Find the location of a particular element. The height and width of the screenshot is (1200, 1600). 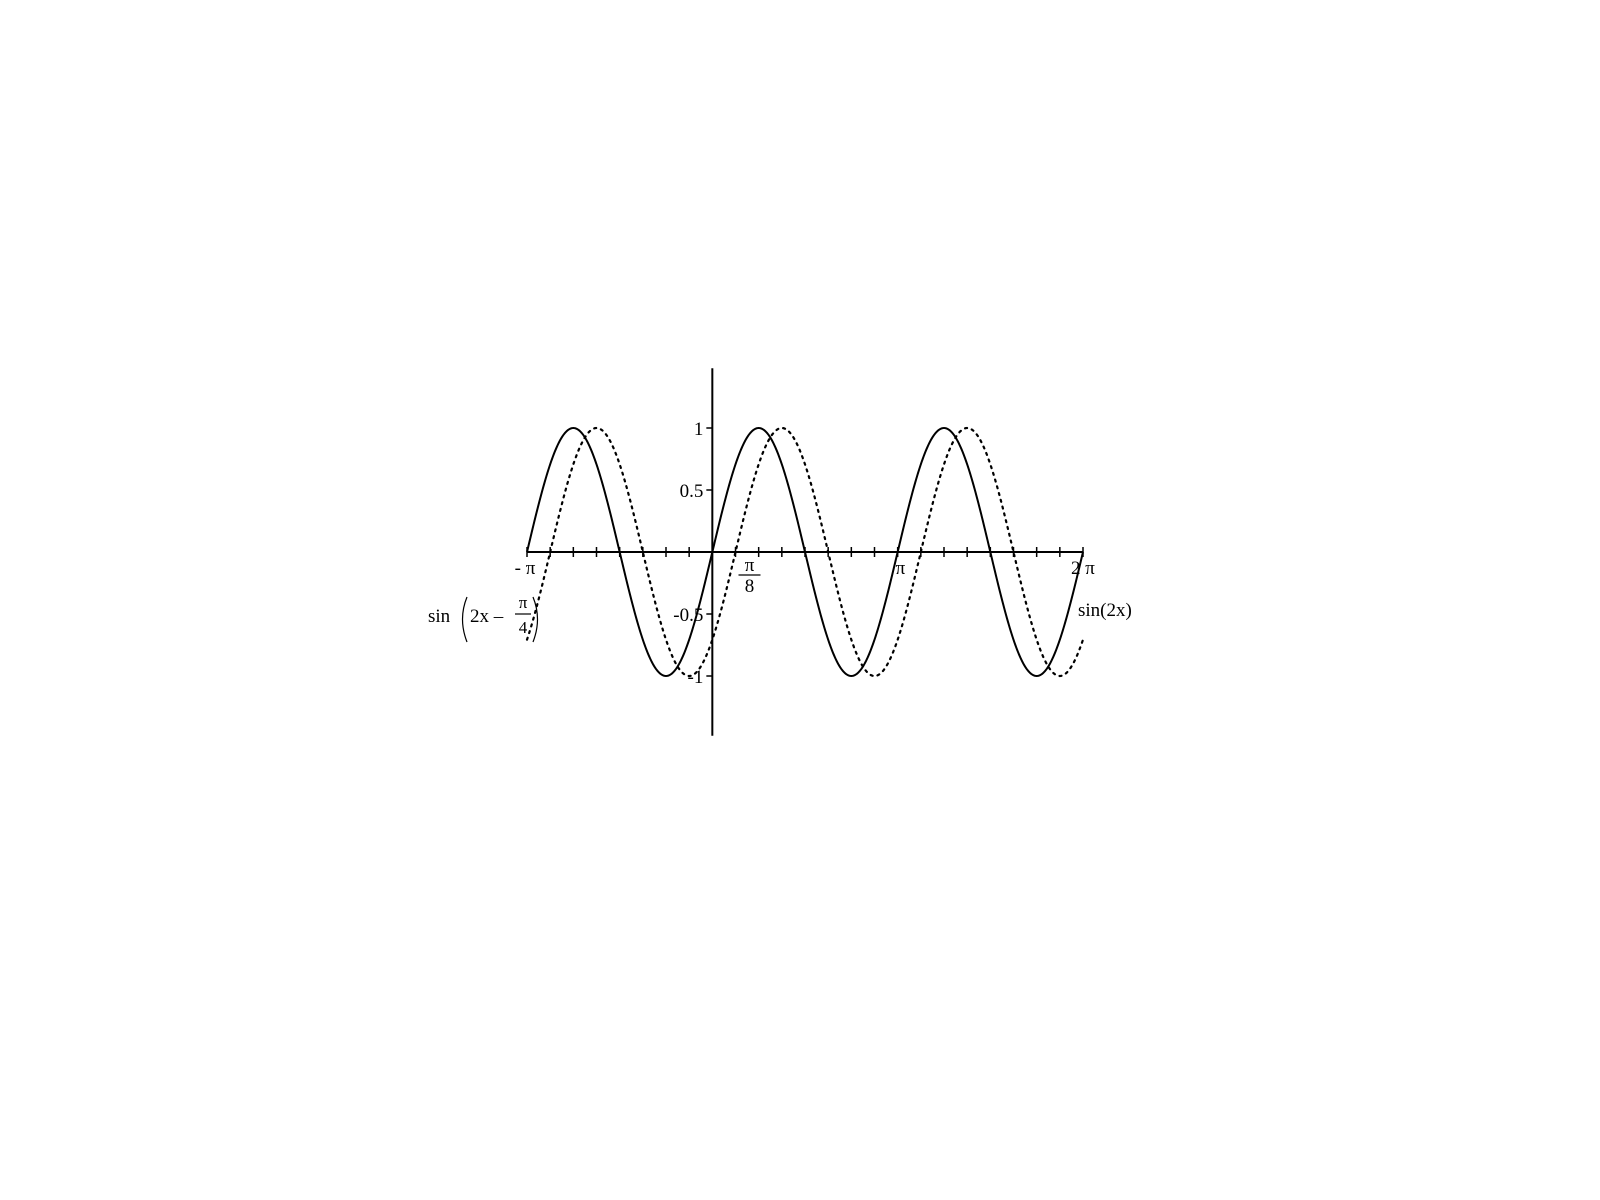

y-tick-label-1: 1 is located at coordinates (699, 429).